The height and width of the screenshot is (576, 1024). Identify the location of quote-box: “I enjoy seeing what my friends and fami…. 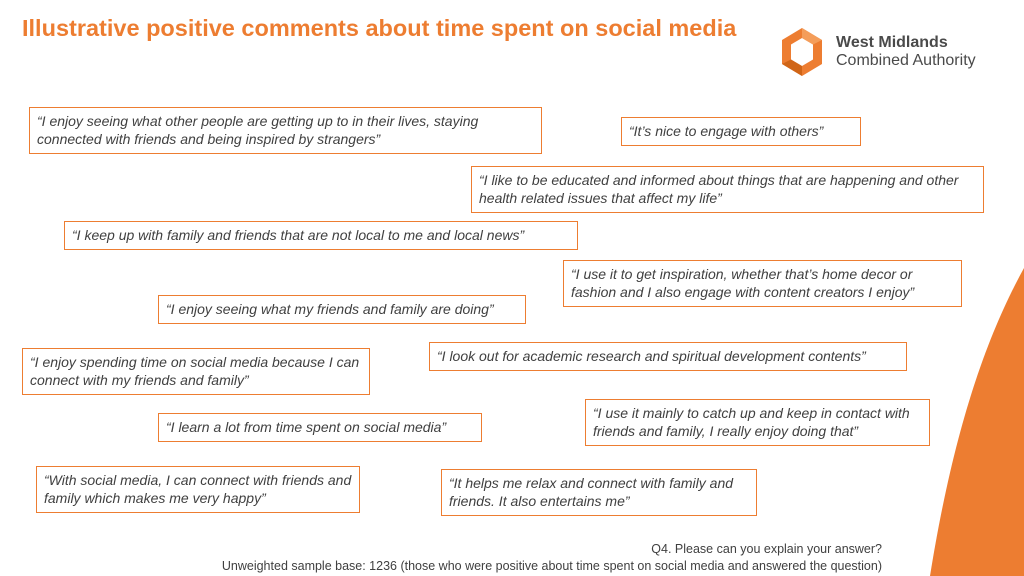
(342, 309).